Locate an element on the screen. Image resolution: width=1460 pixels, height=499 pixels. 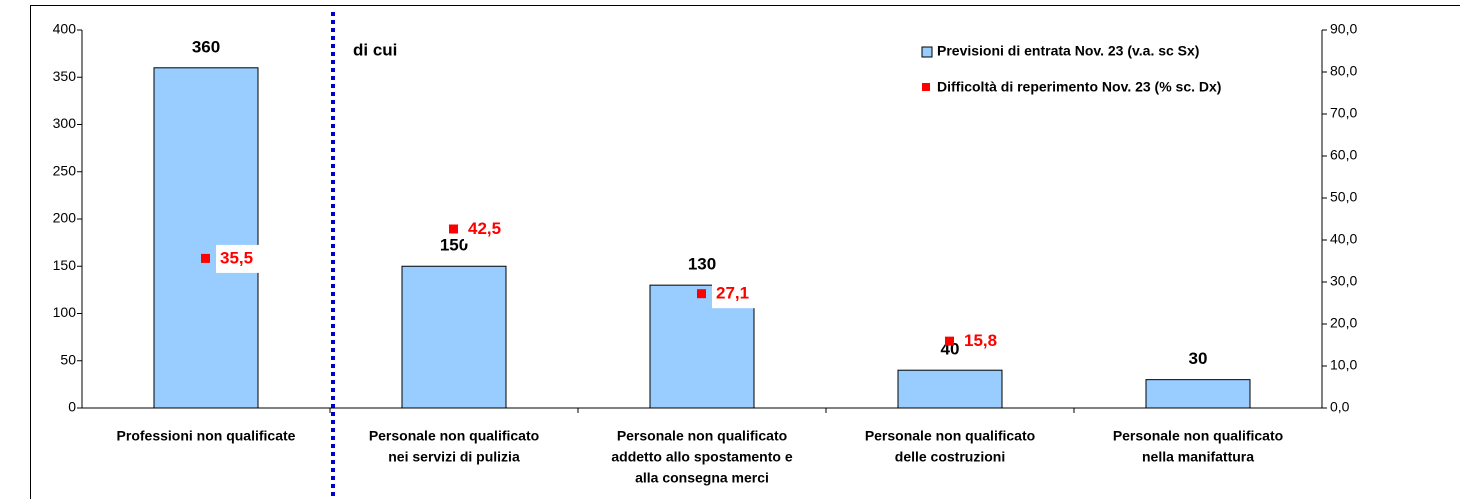
y-tick-label: 300 is located at coordinates (65, 123).